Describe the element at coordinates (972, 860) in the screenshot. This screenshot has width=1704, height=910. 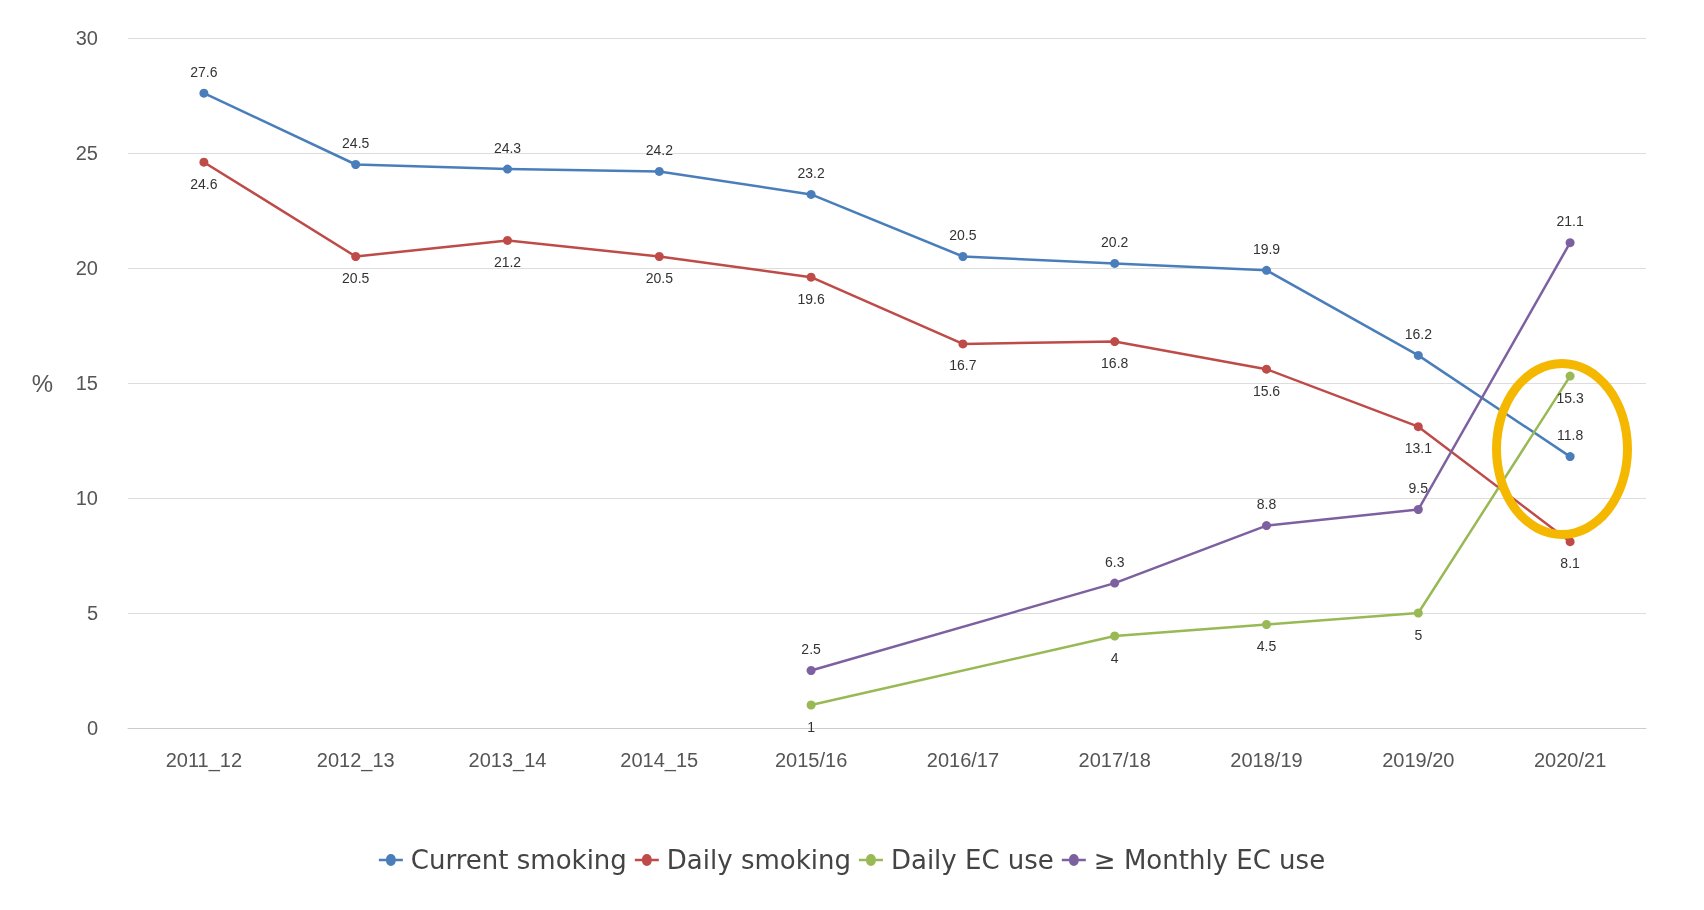
I see `legend-label: Daily EC use` at that location.